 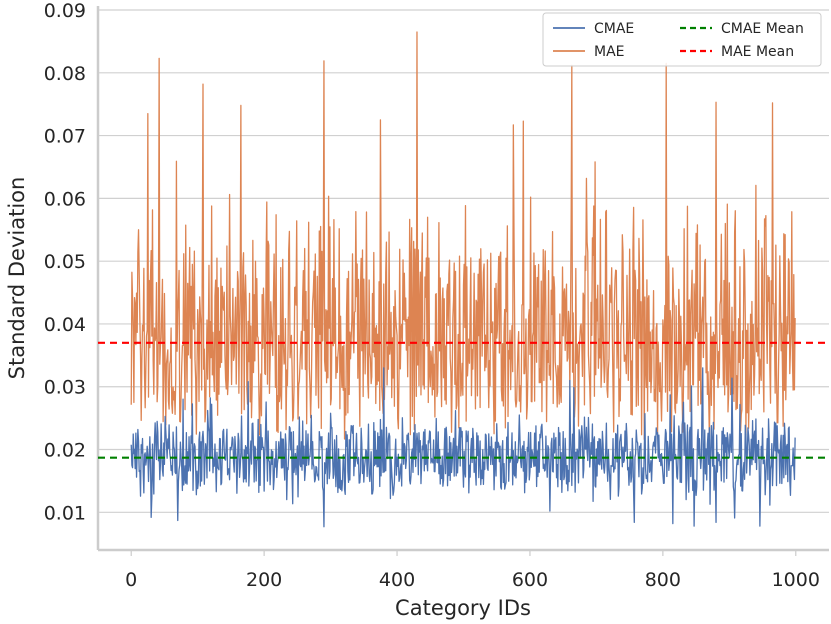 I want to click on x-tick-label: 0, so click(x=131, y=580).